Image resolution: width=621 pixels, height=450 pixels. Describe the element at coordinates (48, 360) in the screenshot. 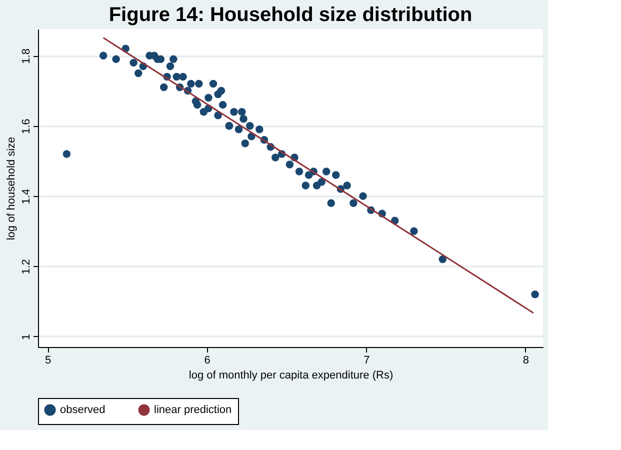

I see `x-tick-label: 5` at that location.